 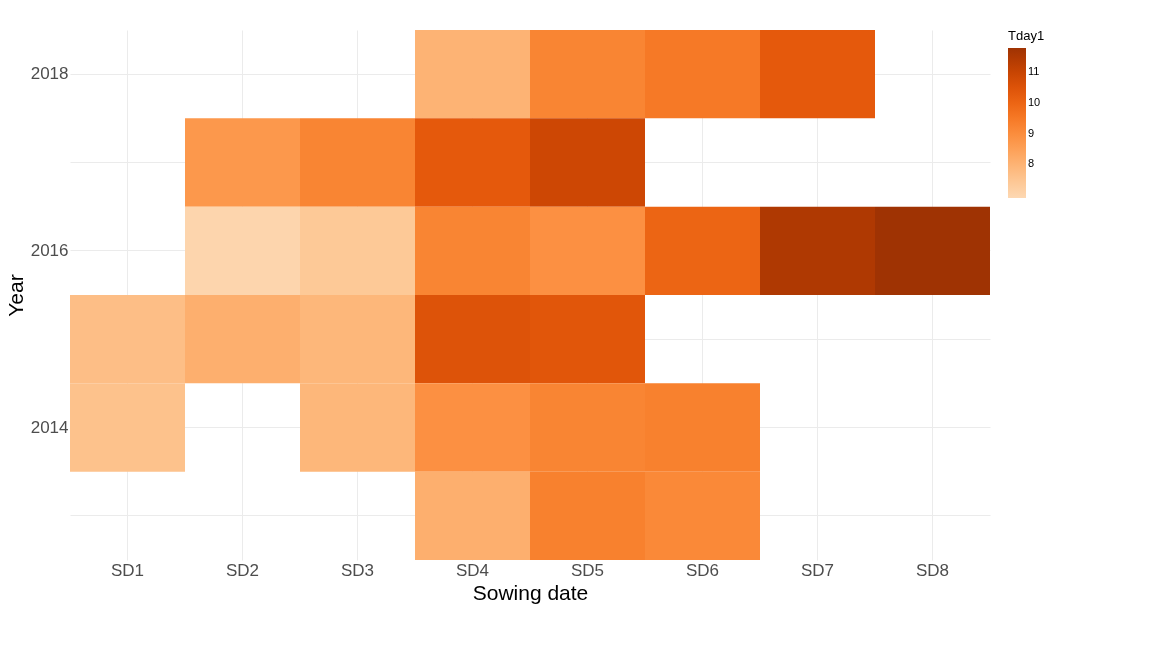 What do you see at coordinates (702, 570) in the screenshot?
I see `x-tick-label: SD6` at bounding box center [702, 570].